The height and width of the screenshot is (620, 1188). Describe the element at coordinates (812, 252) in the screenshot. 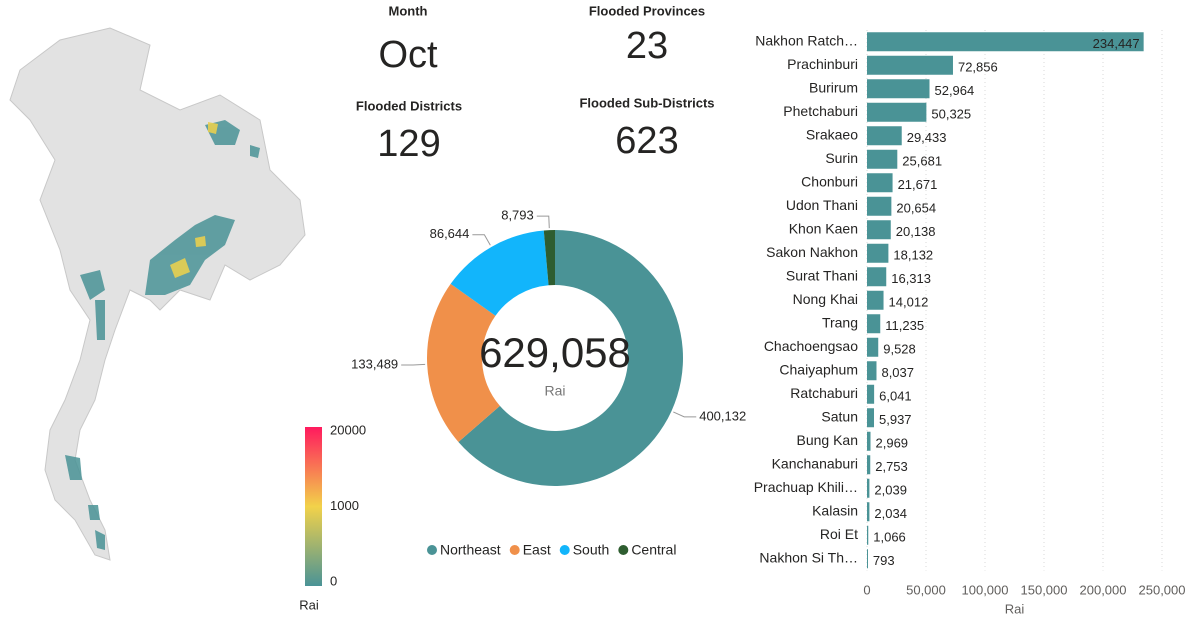

I see `y-tick-label: Sakon Nakhon` at that location.